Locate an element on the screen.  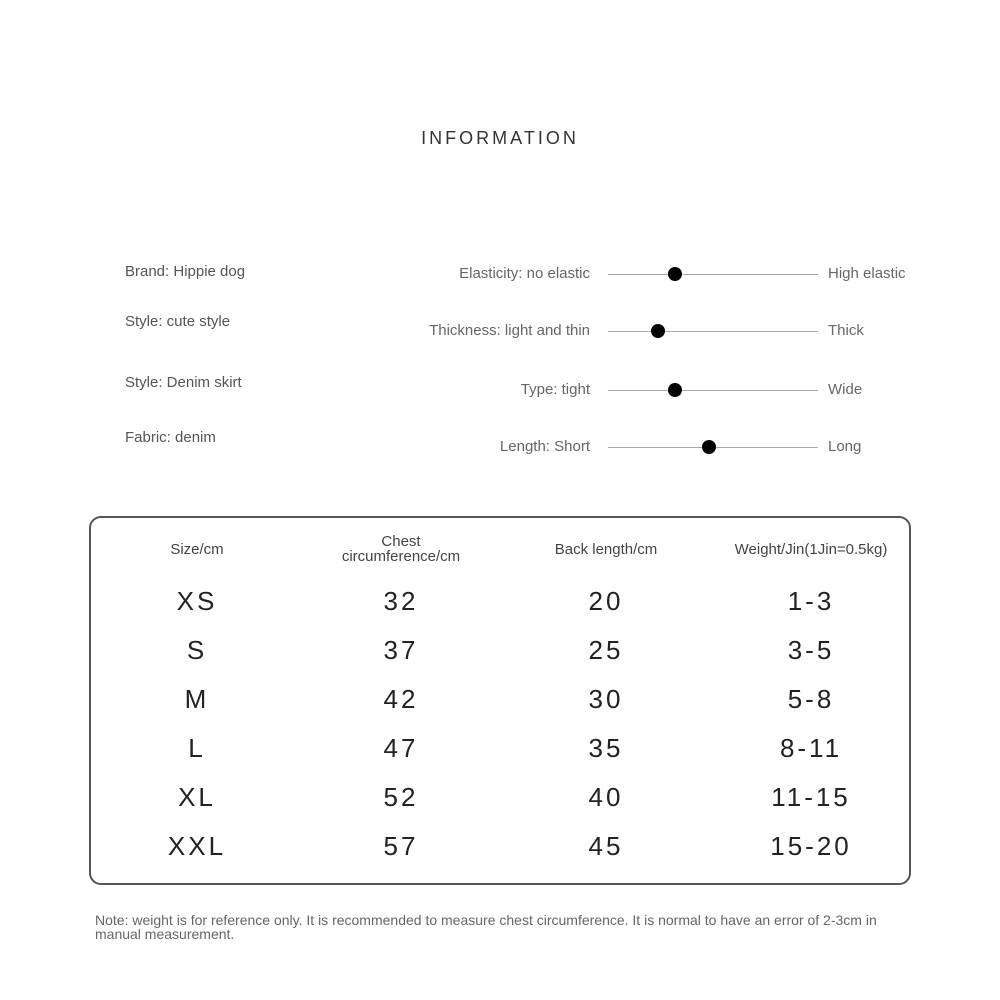
table-cell: 42 is located at coordinates (401, 699).